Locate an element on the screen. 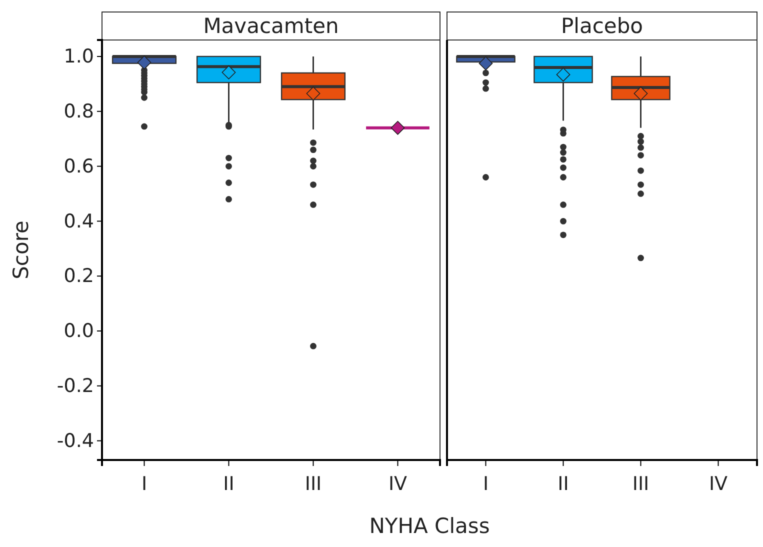  y-tick-label: -0.2 is located at coordinates (75, 385).